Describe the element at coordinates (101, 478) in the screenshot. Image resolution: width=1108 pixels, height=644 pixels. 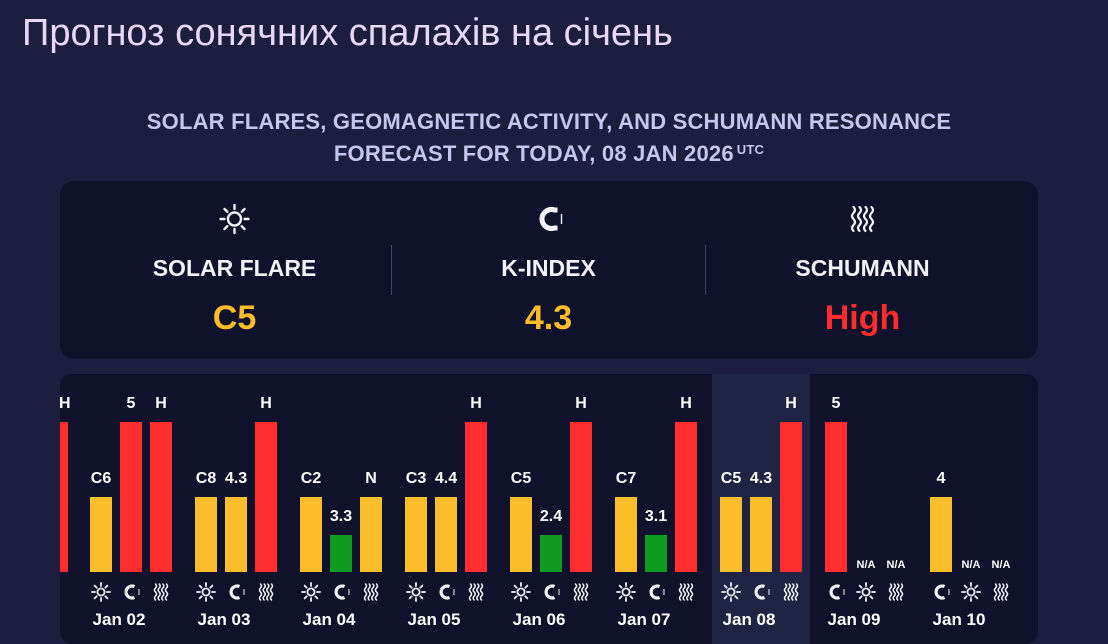
I see `bar-label-flare: C6` at that location.